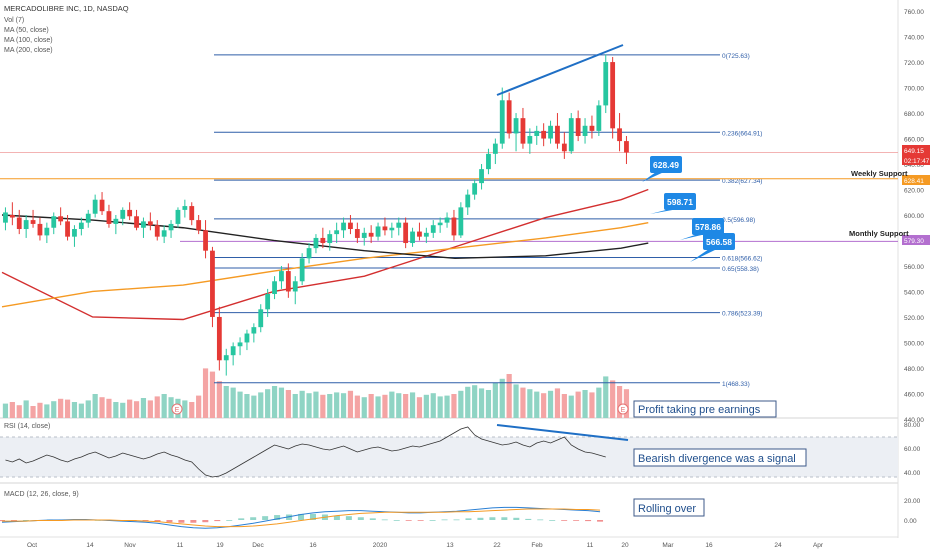  What do you see at coordinates (27, 426) in the screenshot?
I see `rsi-pane-label: RSI (14, close)` at bounding box center [27, 426].